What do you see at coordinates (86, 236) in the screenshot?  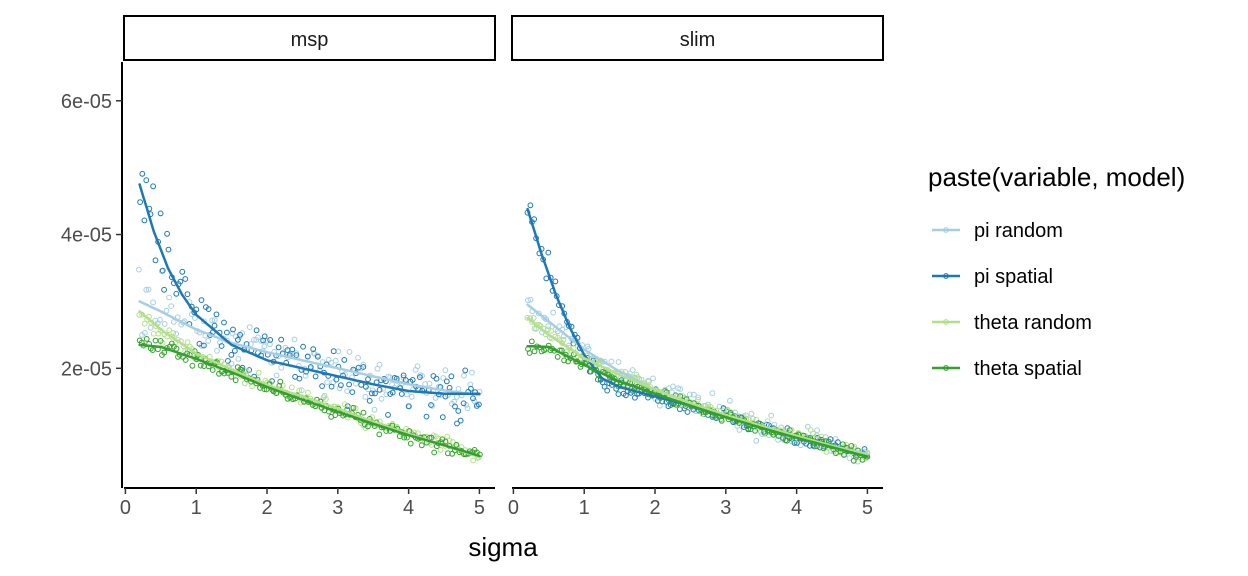 I see `y-tick-label: 4e-05` at bounding box center [86, 236].